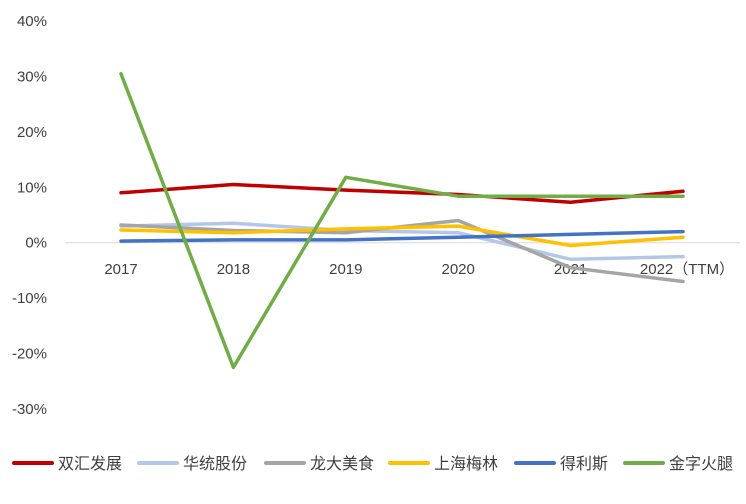 The height and width of the screenshot is (504, 746). Describe the element at coordinates (687, 269) in the screenshot. I see `x-tick-label: 2022（TTM）` at that location.